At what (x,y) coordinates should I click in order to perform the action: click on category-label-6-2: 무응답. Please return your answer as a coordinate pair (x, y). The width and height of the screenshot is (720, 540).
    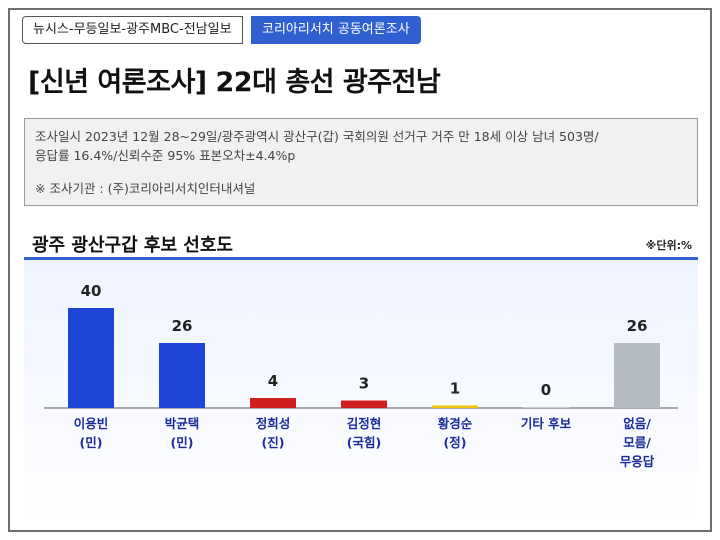
    Looking at the image, I should click on (637, 461).